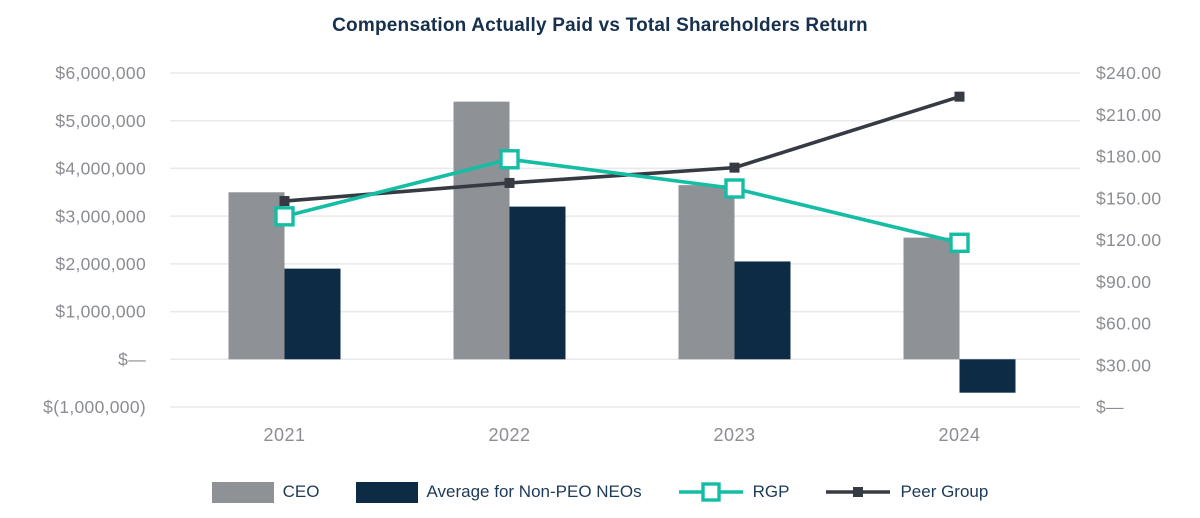  What do you see at coordinates (94, 407) in the screenshot?
I see `left-axis-tick-7: $(1,000,000)` at bounding box center [94, 407].